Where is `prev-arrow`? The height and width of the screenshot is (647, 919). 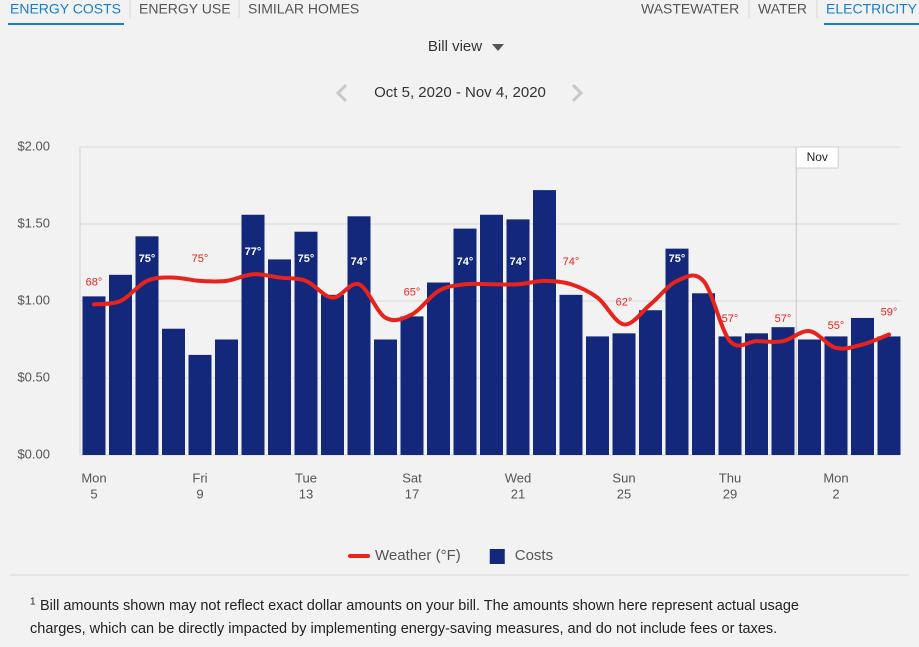
prev-arrow is located at coordinates (341, 93).